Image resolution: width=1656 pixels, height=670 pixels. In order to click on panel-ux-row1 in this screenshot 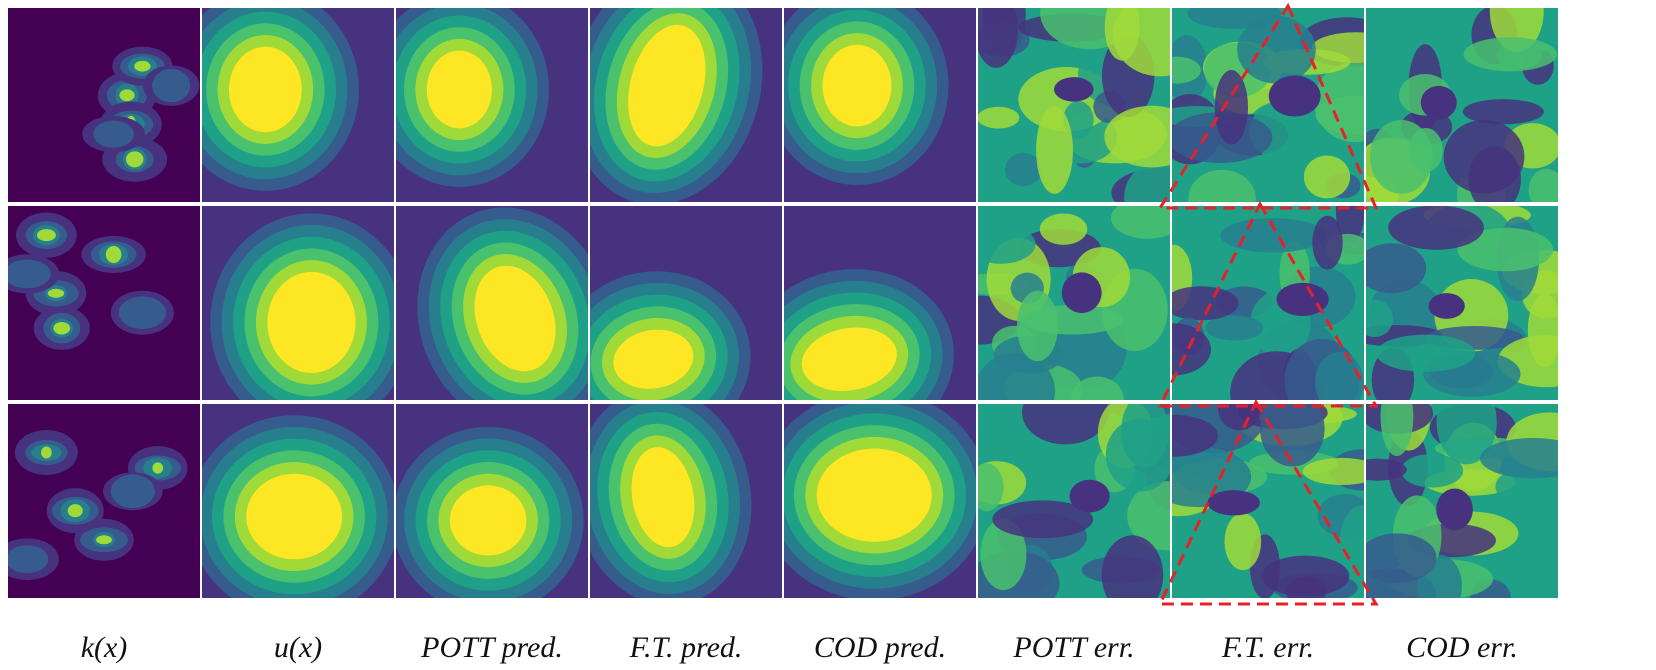, I will do `click(298, 105)`.